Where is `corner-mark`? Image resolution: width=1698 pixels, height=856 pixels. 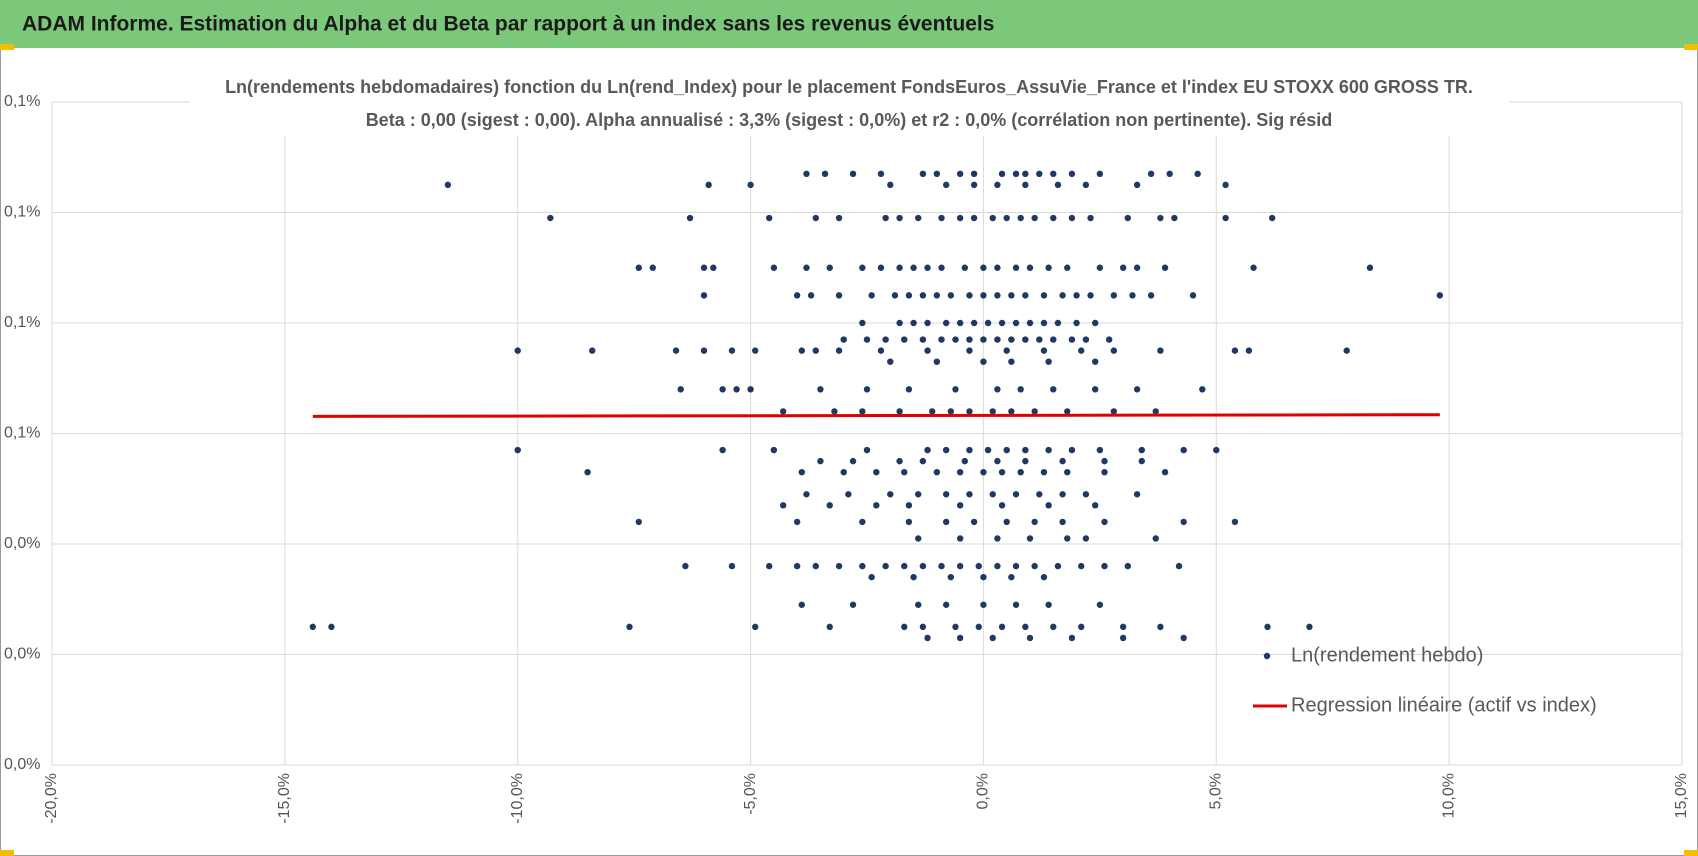 corner-mark is located at coordinates (1691, 853).